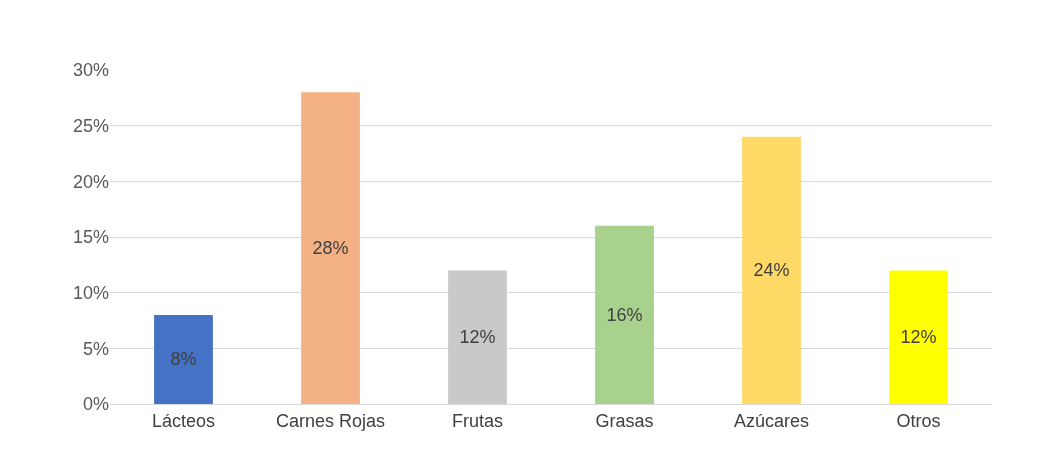 Image resolution: width=1052 pixels, height=459 pixels. I want to click on data-label: 28%, so click(330, 248).